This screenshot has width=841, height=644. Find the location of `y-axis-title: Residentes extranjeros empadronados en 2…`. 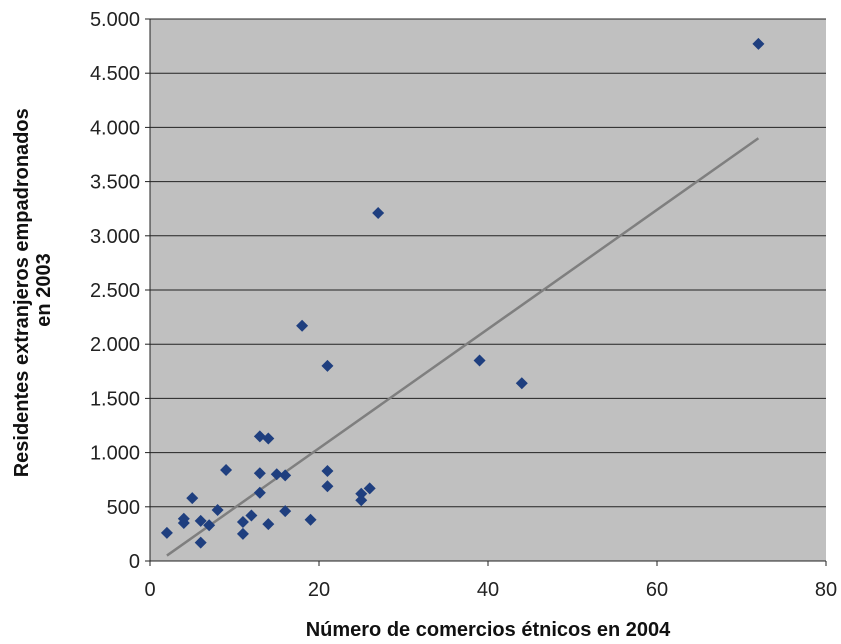

y-axis-title: Residentes extranjeros empadronados en 2… is located at coordinates (33, 290).